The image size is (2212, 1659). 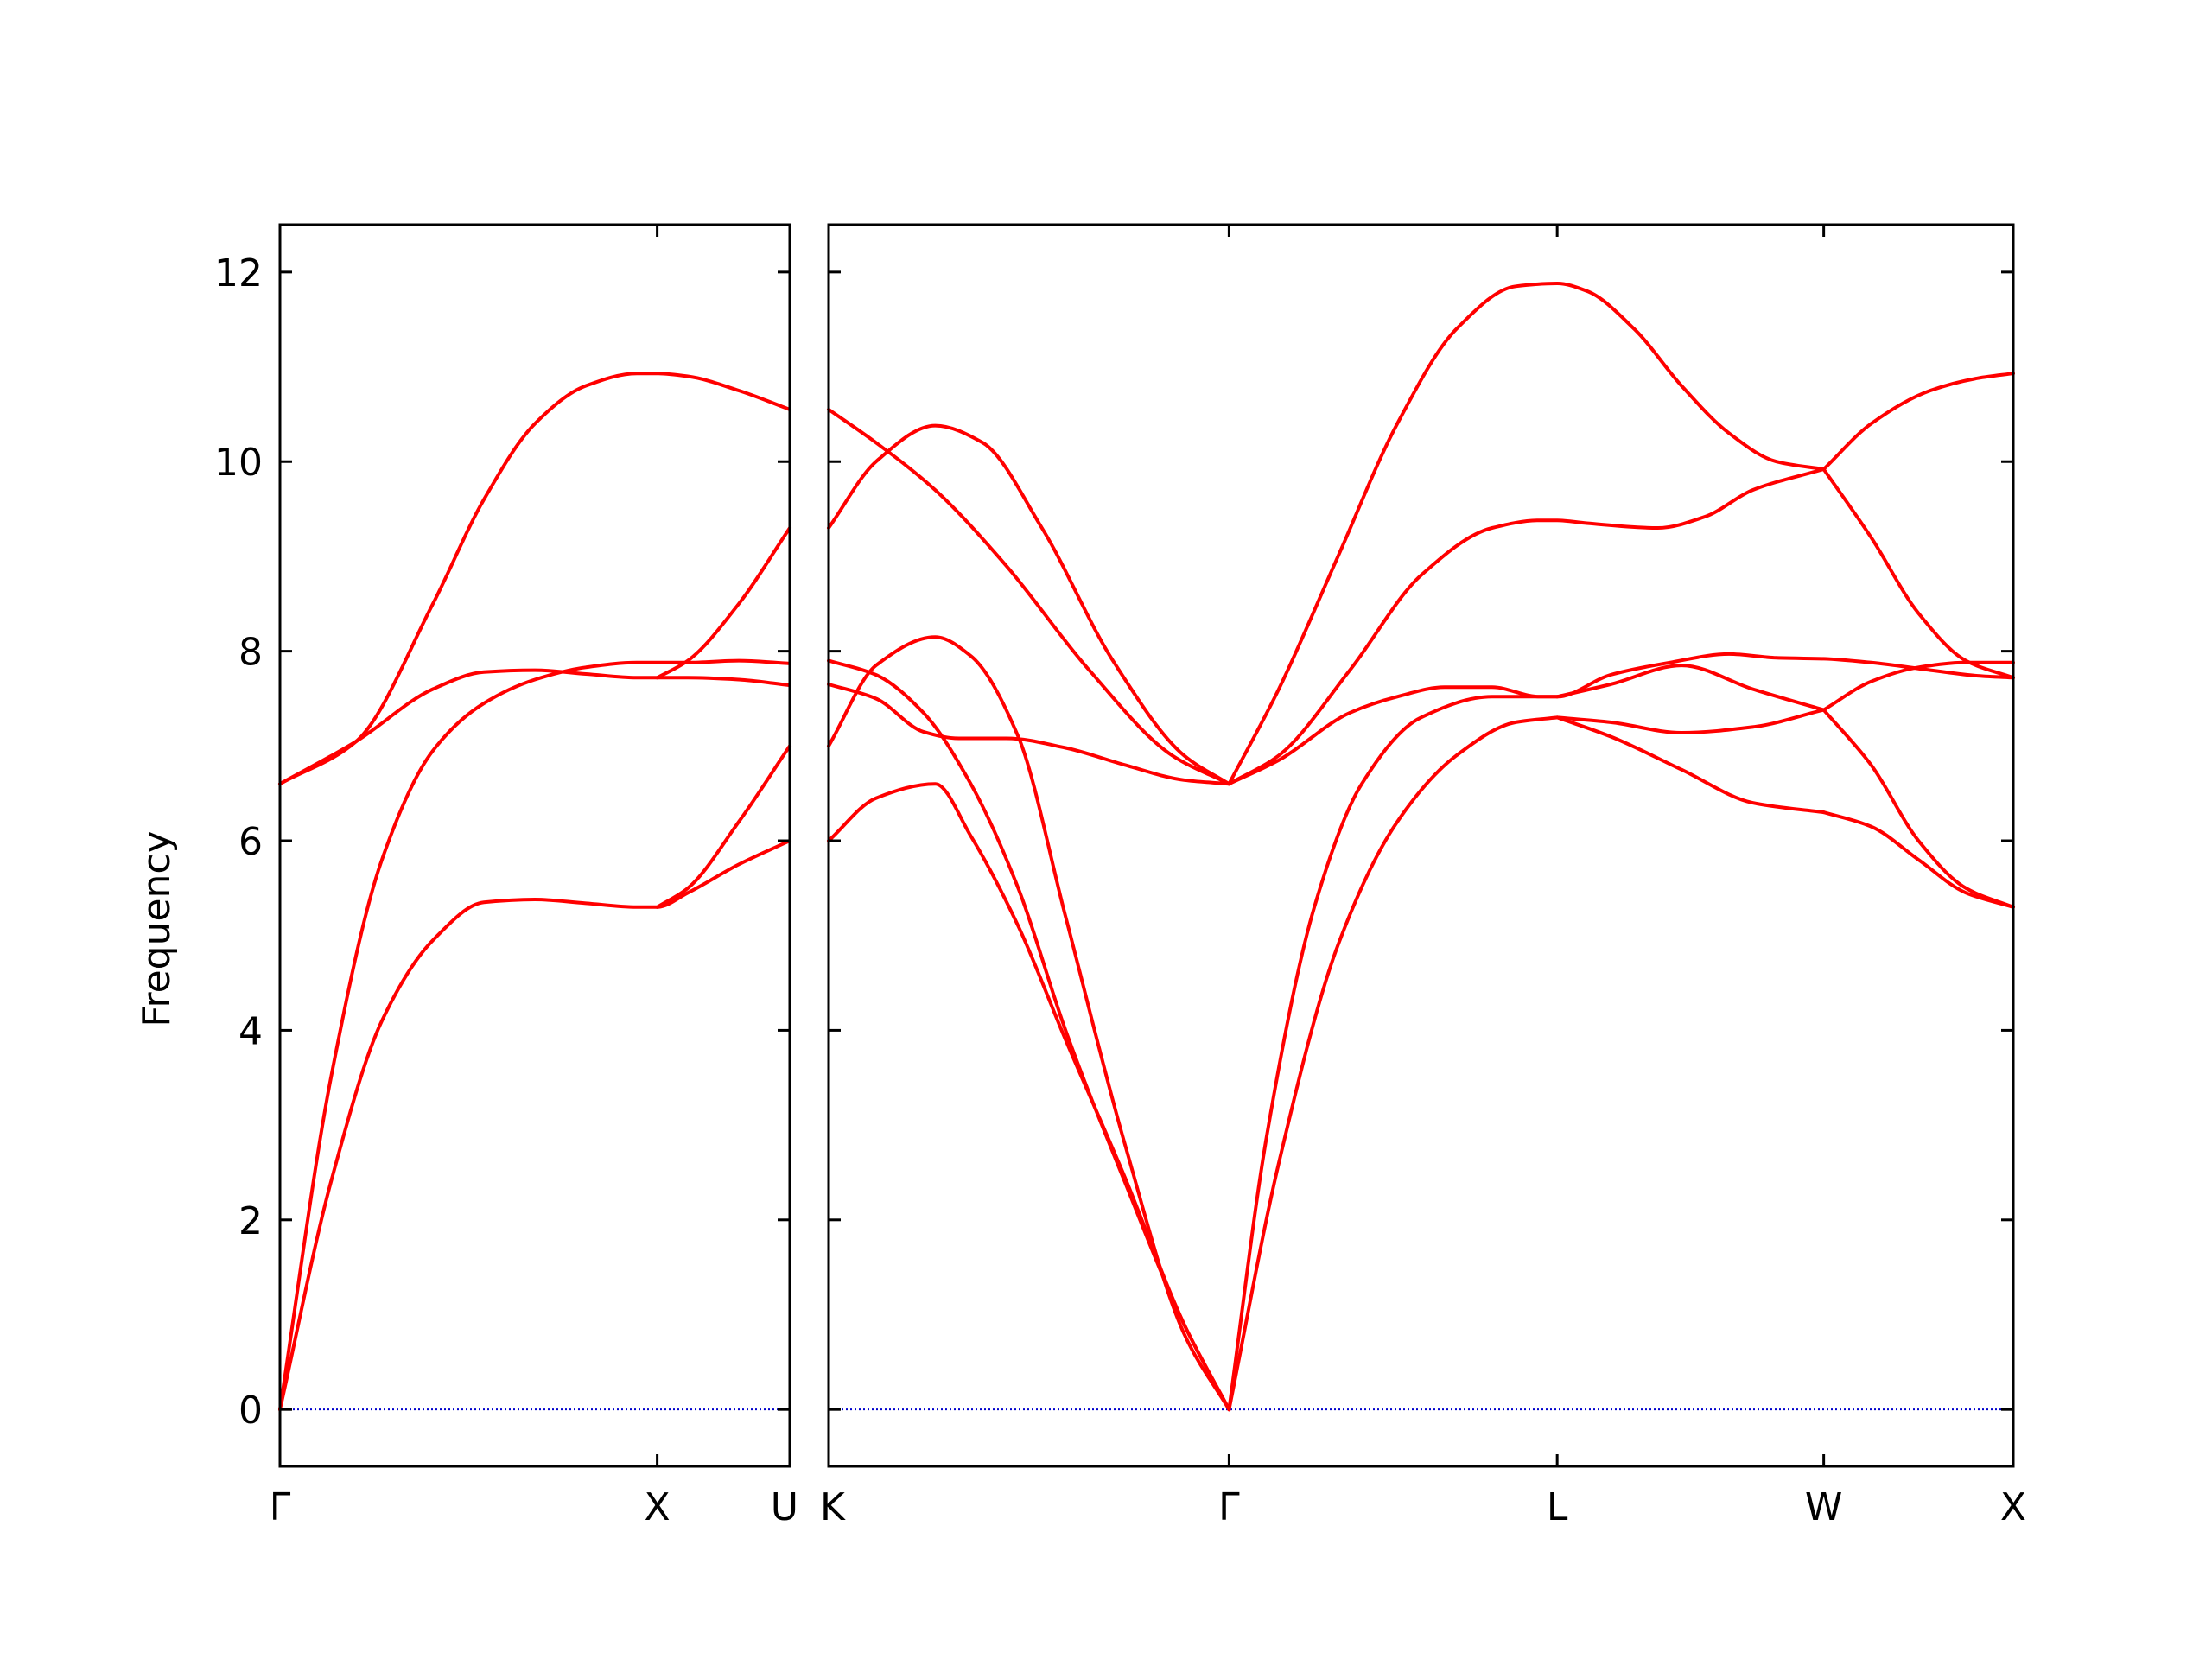 I want to click on y-axis-label: Frequency, so click(x=157, y=928).